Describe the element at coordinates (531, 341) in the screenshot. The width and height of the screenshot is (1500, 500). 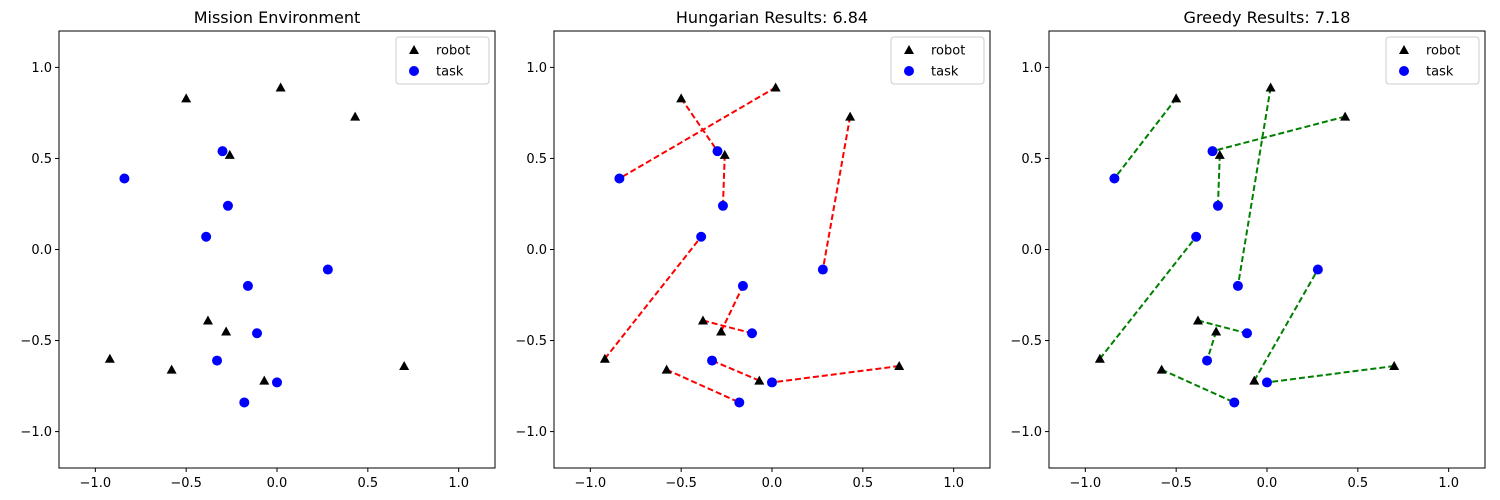
I see `y-tick-label: −0.5` at that location.